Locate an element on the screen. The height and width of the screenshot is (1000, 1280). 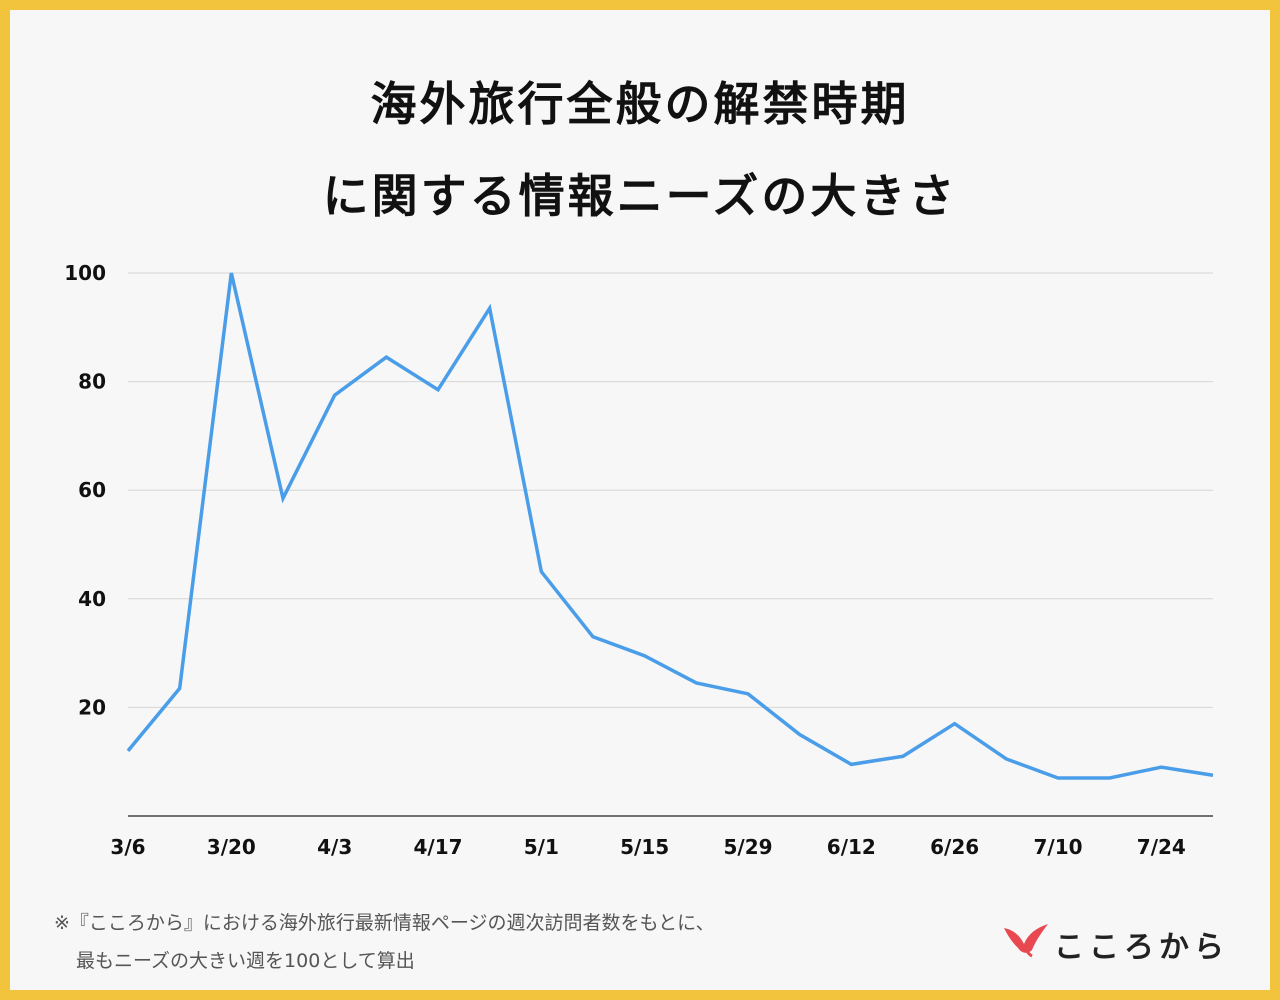
chart-title-line-2: に関する情報ニーズの大きさ is located at coordinates (640, 196).